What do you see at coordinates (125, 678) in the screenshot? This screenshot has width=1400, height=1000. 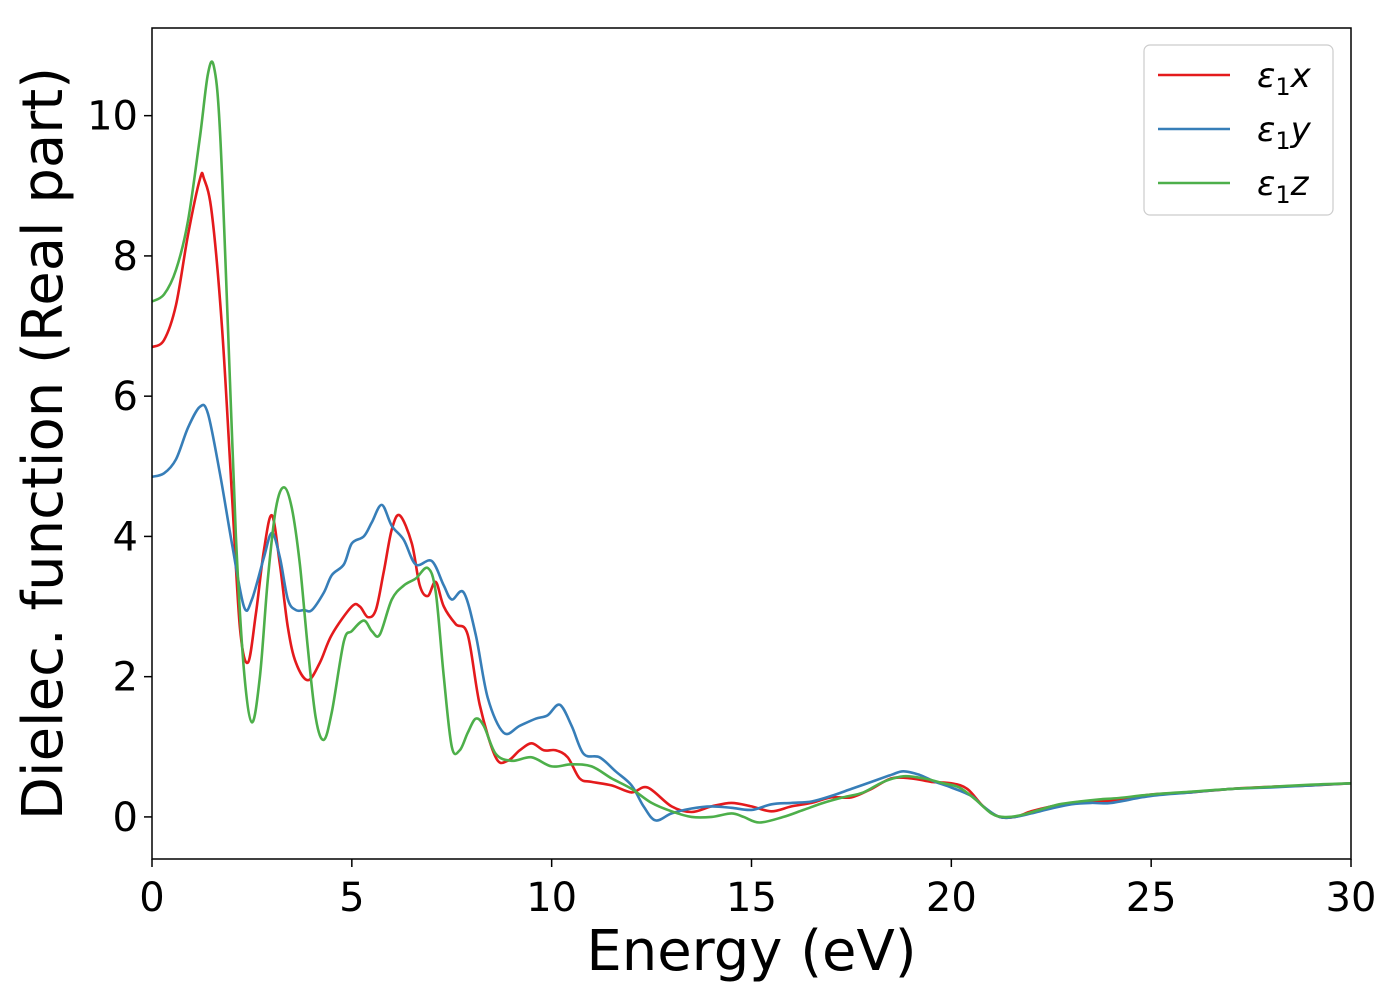 I see `y-tick-label: 2` at bounding box center [125, 678].